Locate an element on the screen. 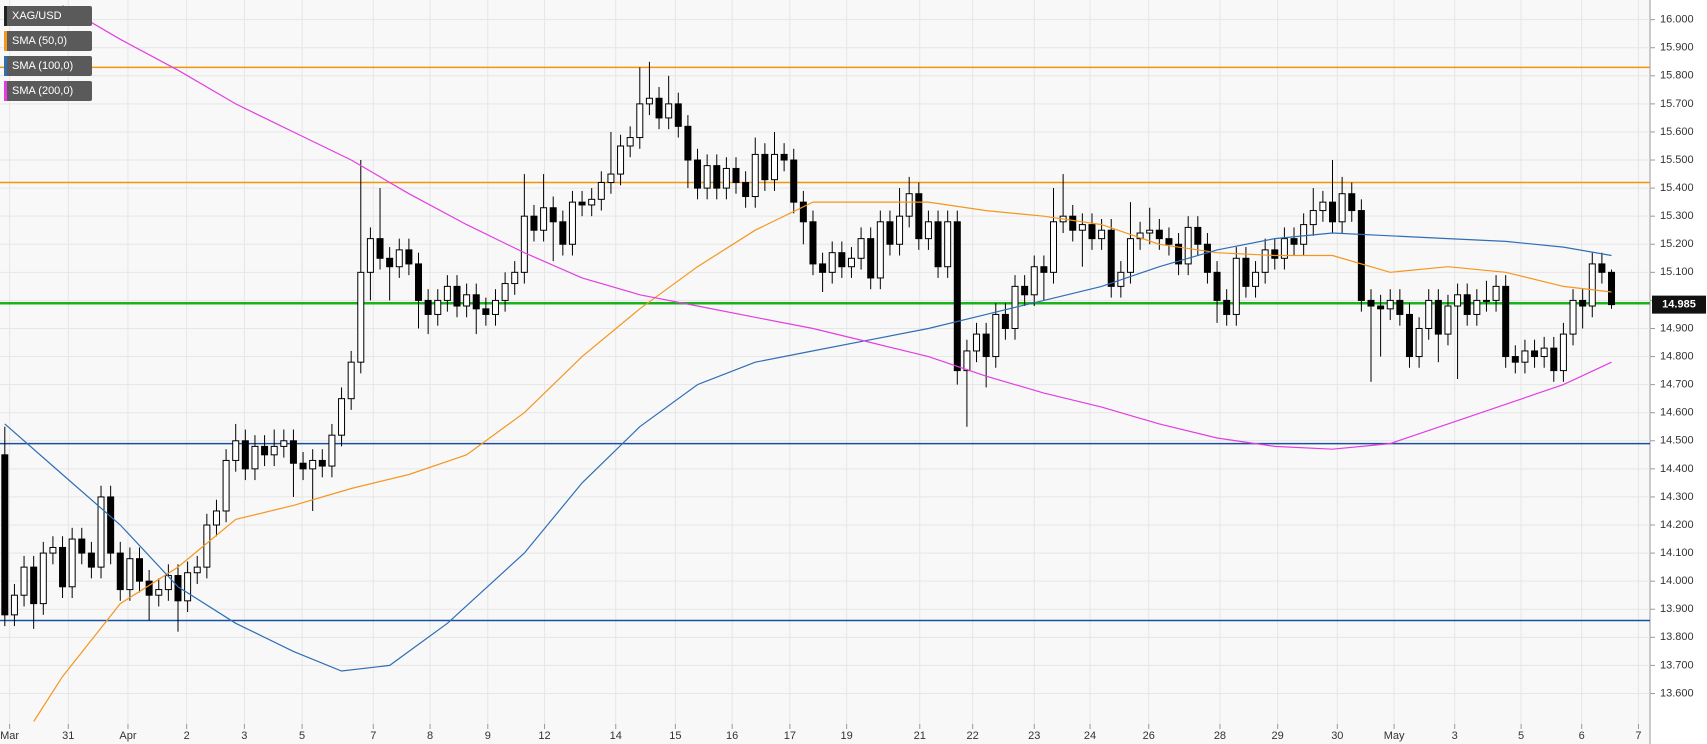 The width and height of the screenshot is (1707, 744). y-tick-label: 13.600 is located at coordinates (1677, 693).